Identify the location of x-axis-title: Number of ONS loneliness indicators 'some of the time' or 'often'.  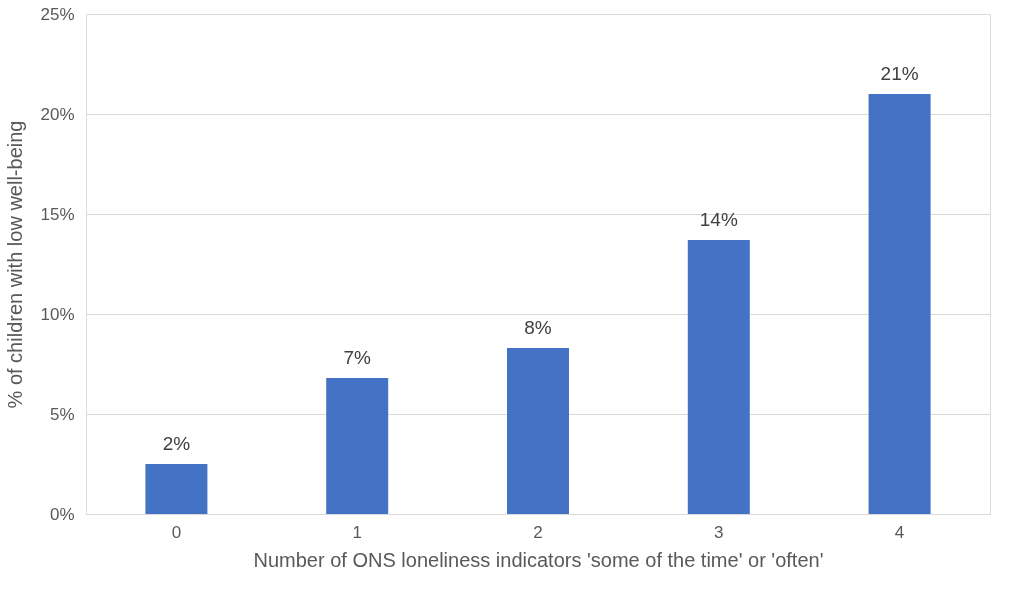
(538, 559).